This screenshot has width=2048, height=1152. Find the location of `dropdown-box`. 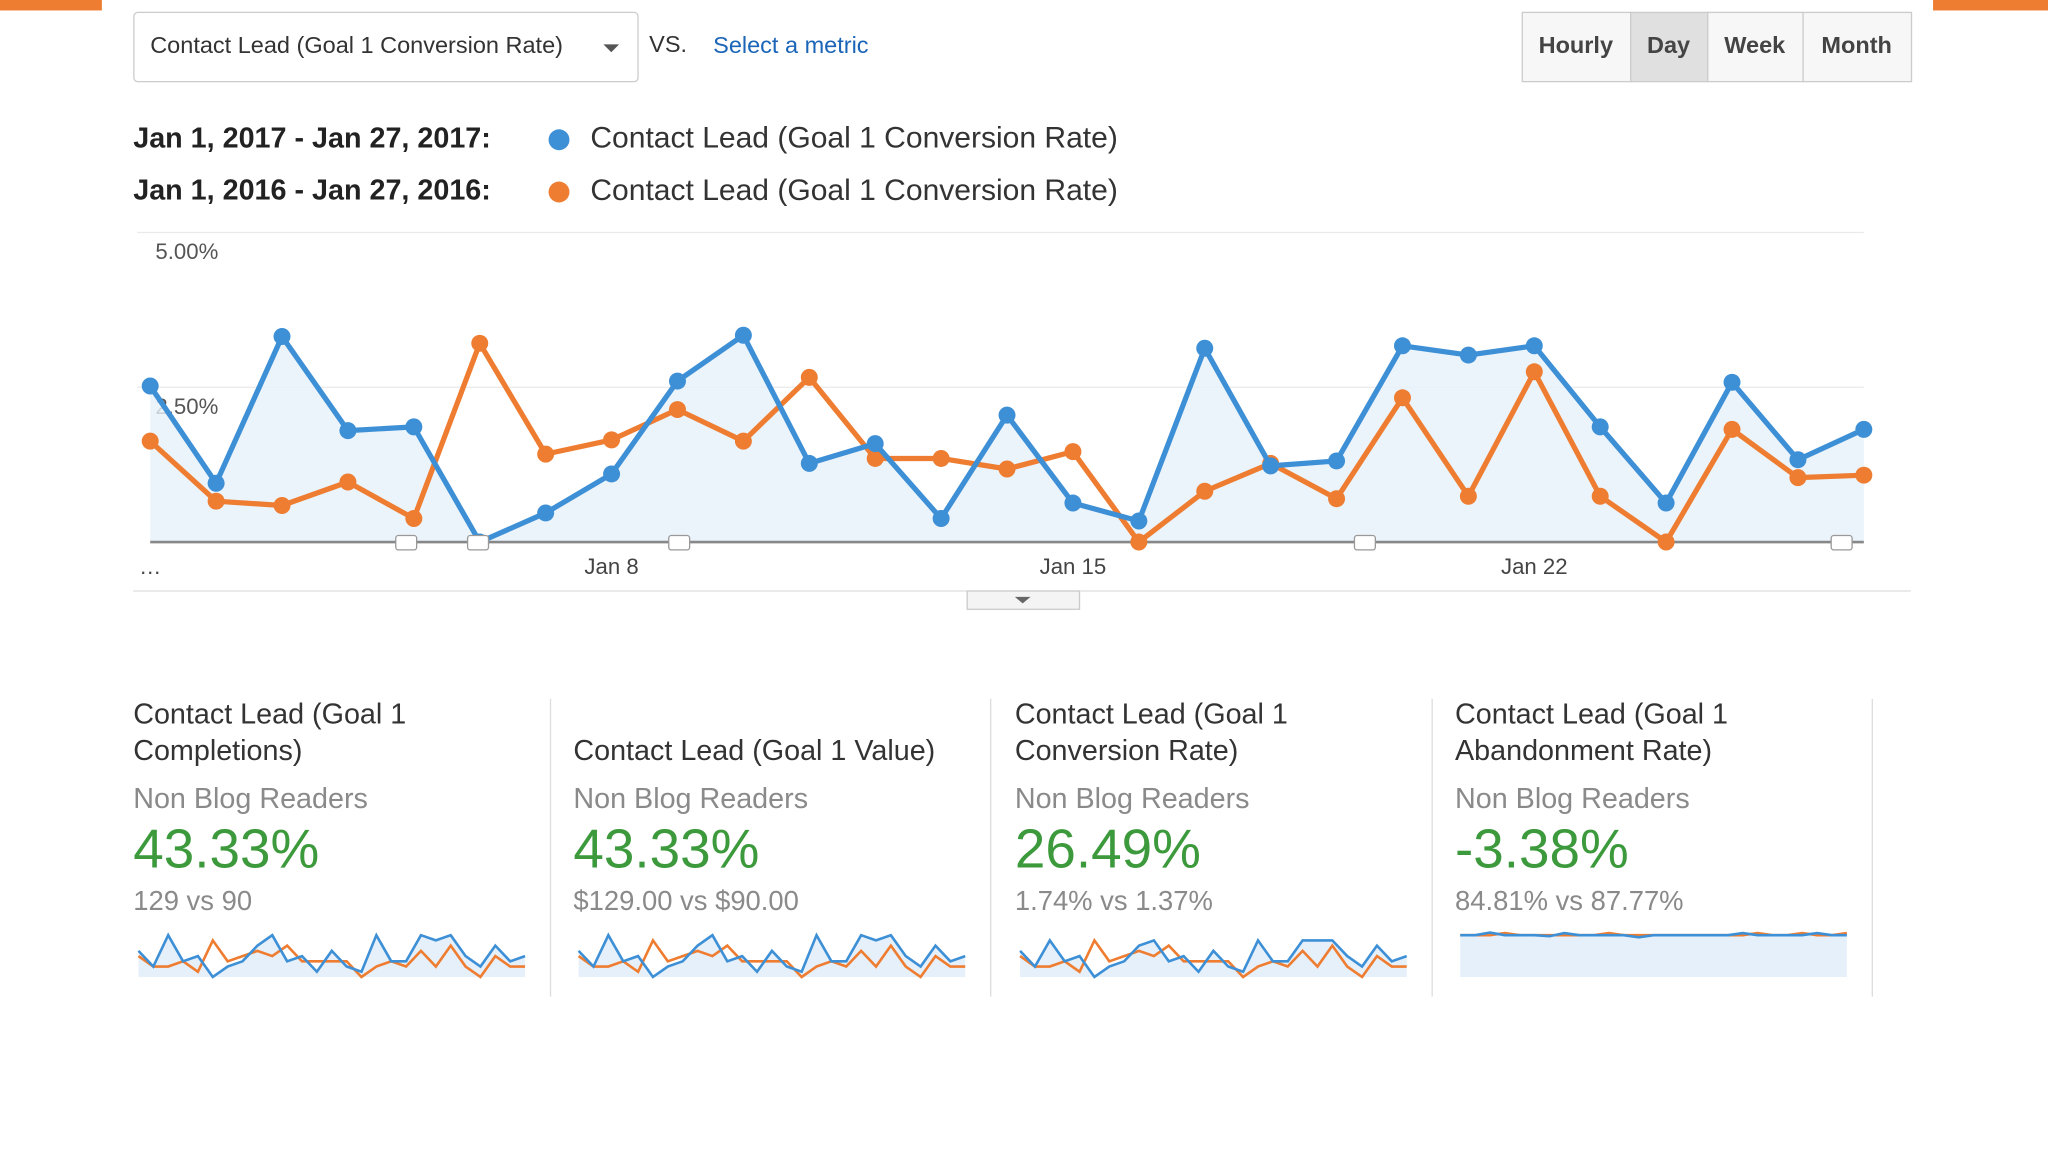

dropdown-box is located at coordinates (386, 47).